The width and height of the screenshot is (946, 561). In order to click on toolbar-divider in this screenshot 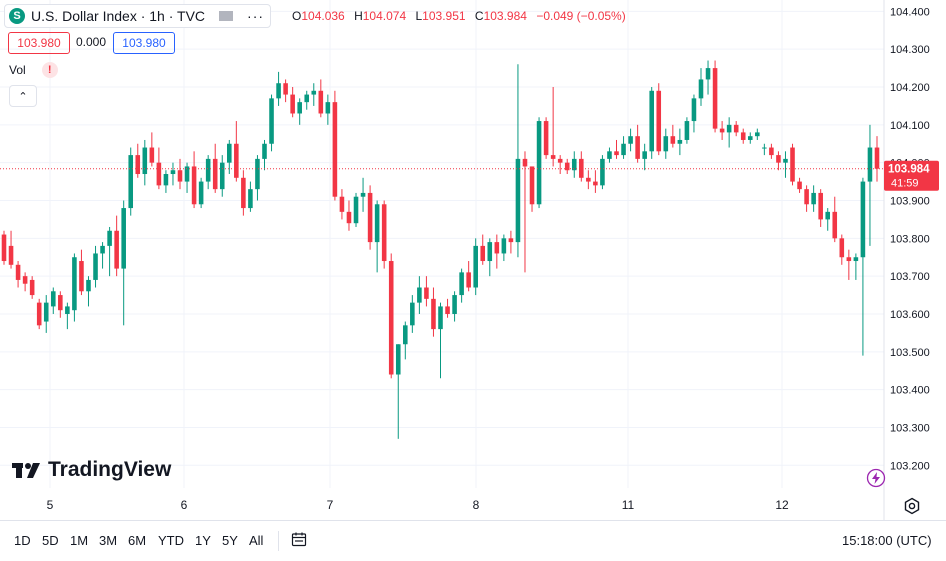, I will do `click(278, 541)`.